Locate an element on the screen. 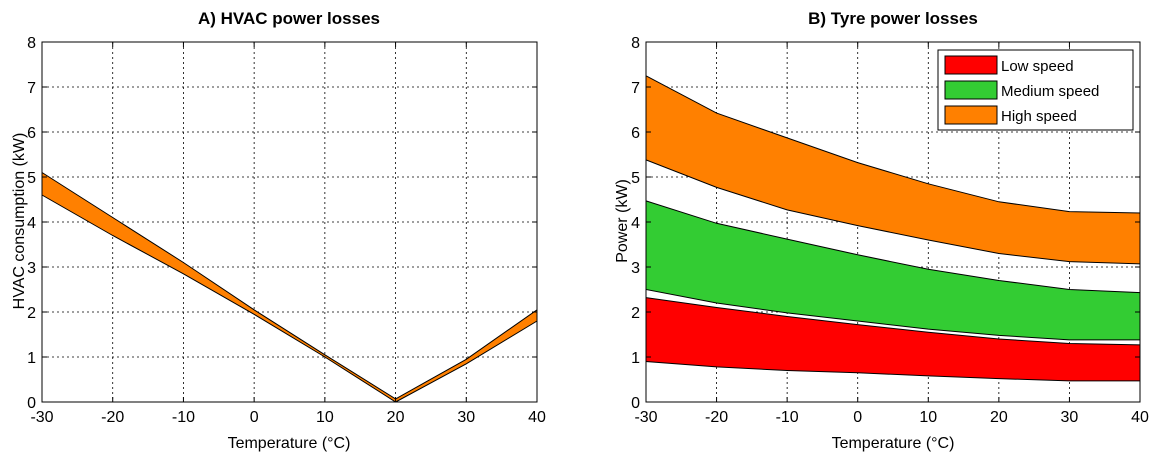  hvac-y-tick-label: 1 is located at coordinates (31, 358).